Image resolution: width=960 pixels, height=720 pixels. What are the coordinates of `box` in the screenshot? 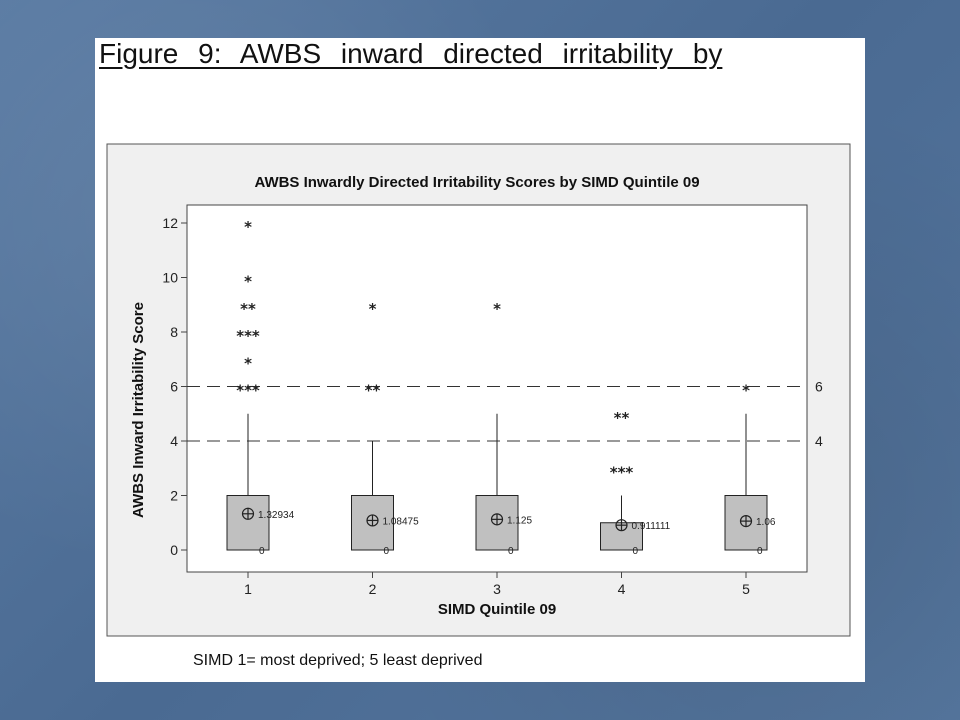 It's located at (248, 523).